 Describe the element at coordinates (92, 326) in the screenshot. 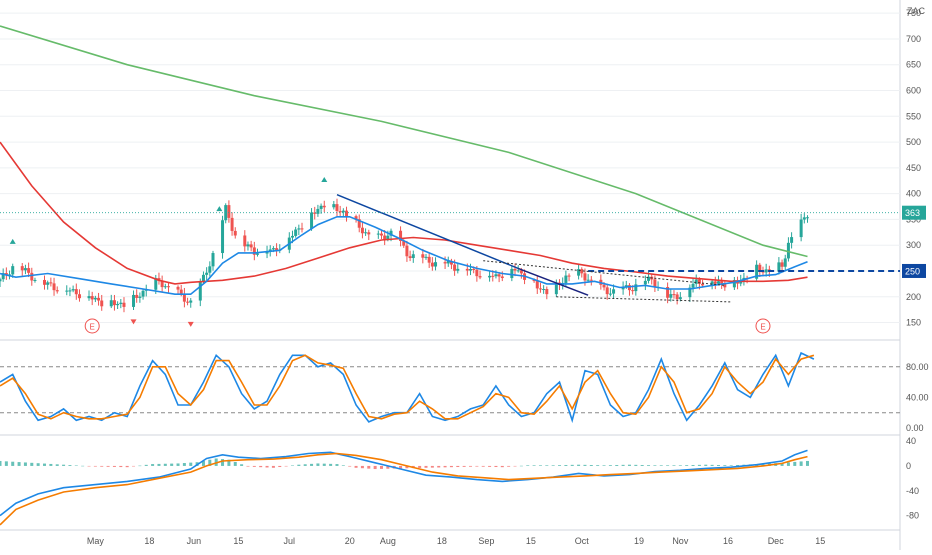

I see `earnings-marker-icon` at that location.